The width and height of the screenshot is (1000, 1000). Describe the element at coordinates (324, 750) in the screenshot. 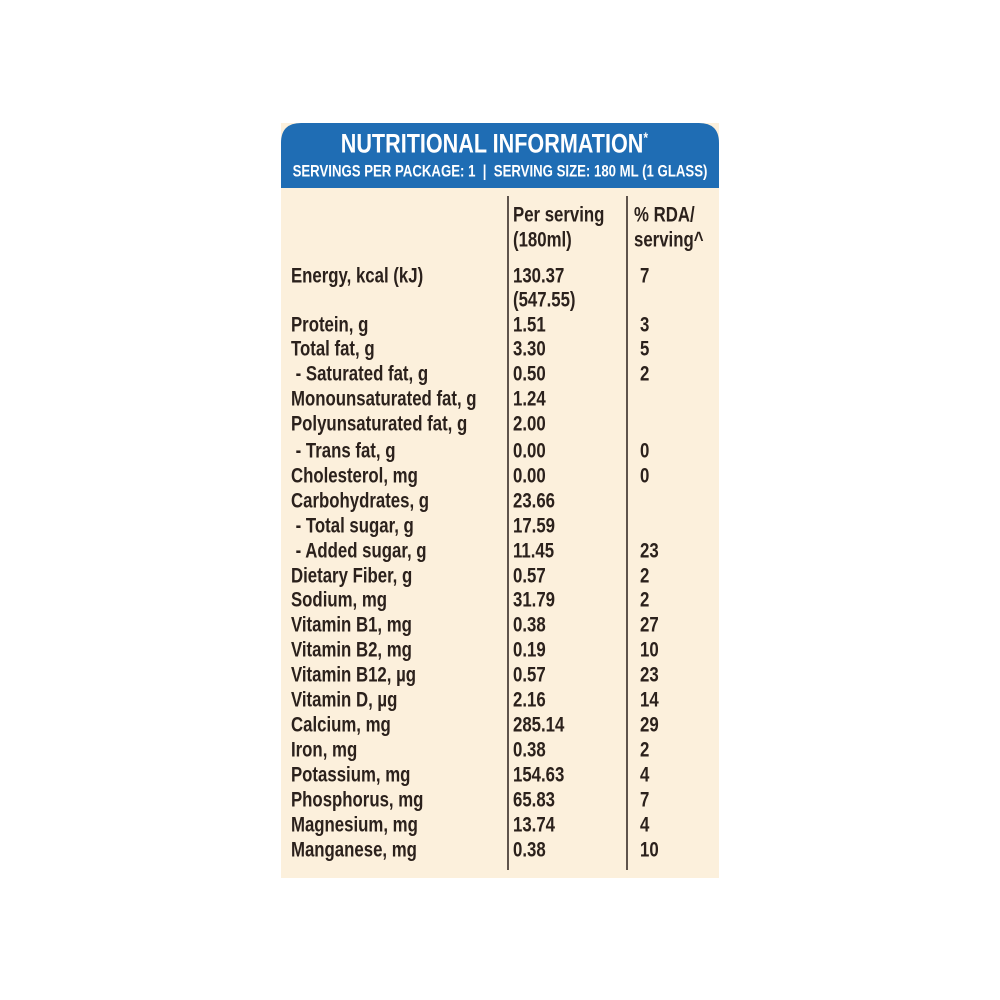

I see `nutrient-label: Iron, mg` at that location.